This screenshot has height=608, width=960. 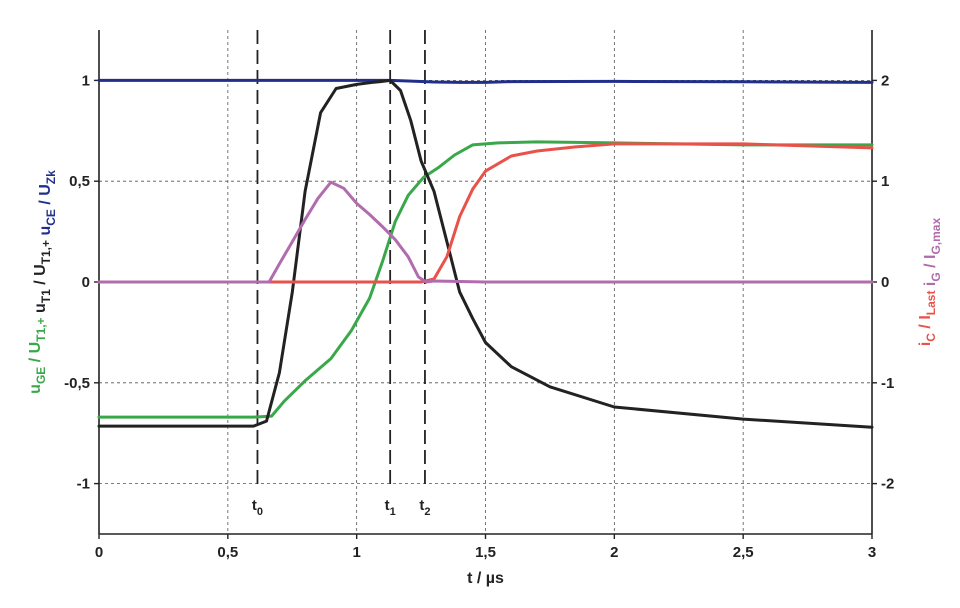 I want to click on right-axis-title: iC / ILast iG / IG,max, so click(x=930, y=282).